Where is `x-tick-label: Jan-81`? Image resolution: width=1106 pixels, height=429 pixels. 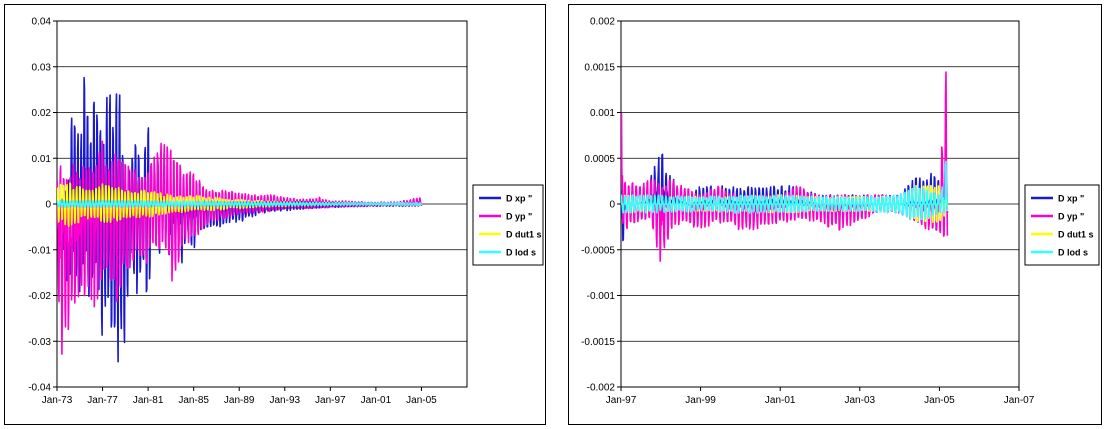
x-tick-label: Jan-81 is located at coordinates (148, 400).